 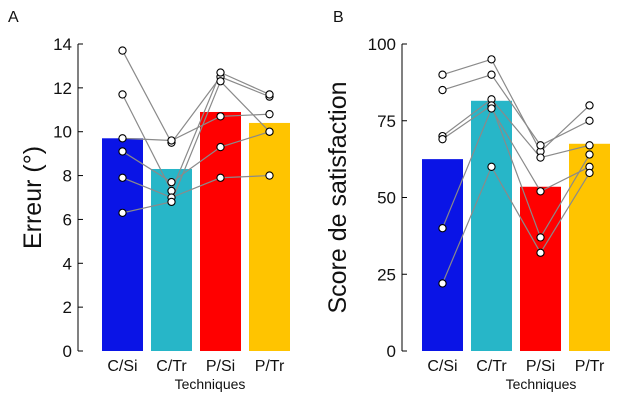 I want to click on y-tick-label: 4, so click(x=67, y=263).